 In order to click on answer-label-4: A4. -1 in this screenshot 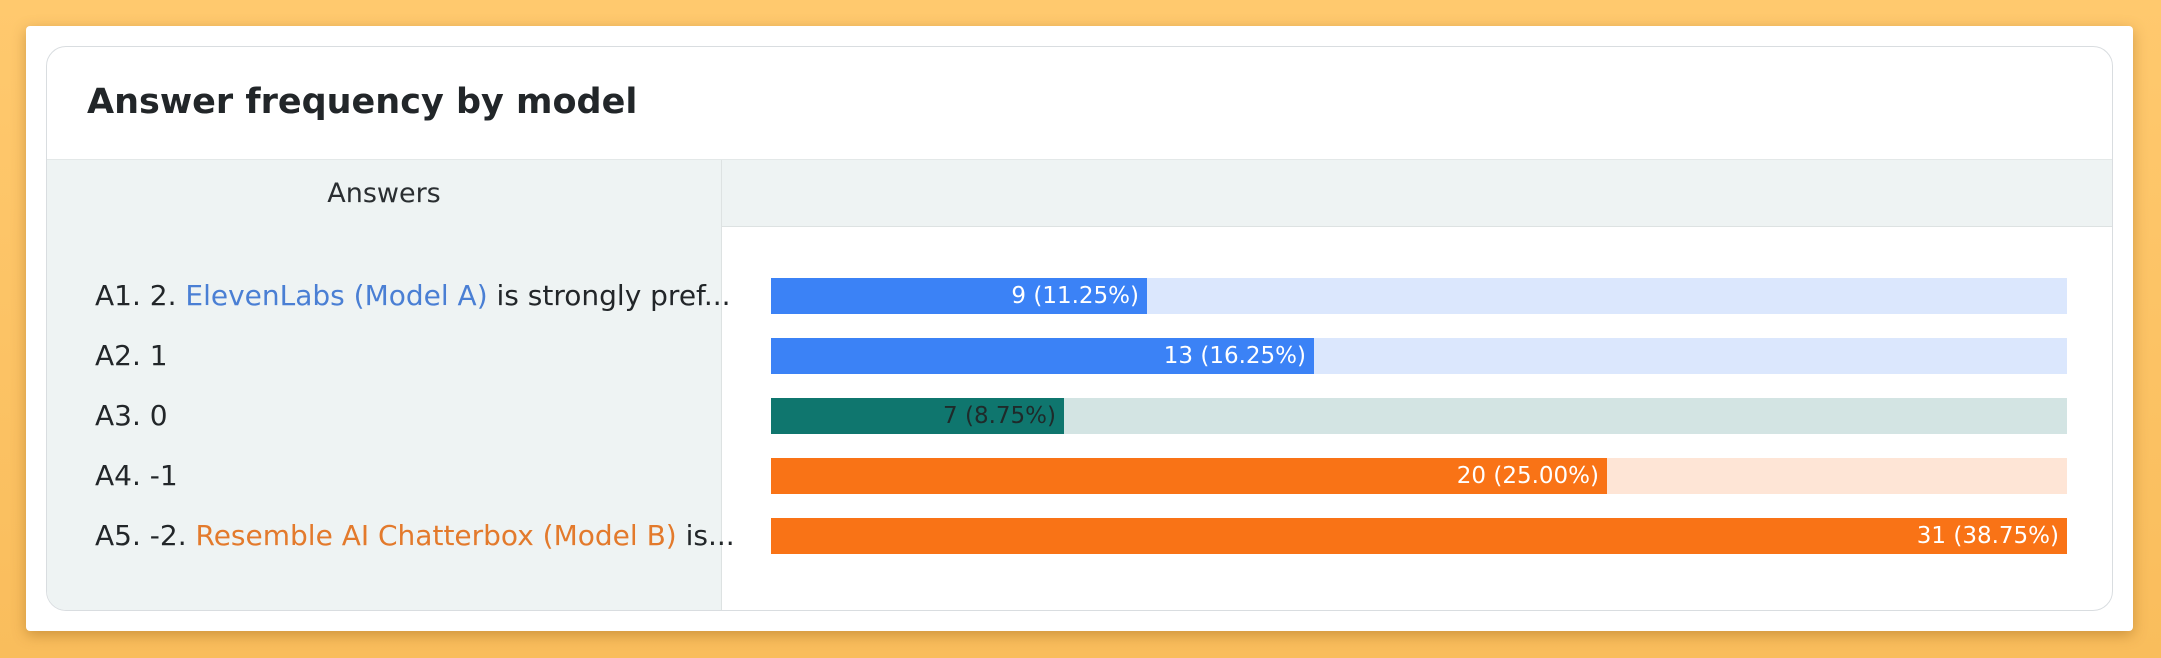, I will do `click(136, 476)`.